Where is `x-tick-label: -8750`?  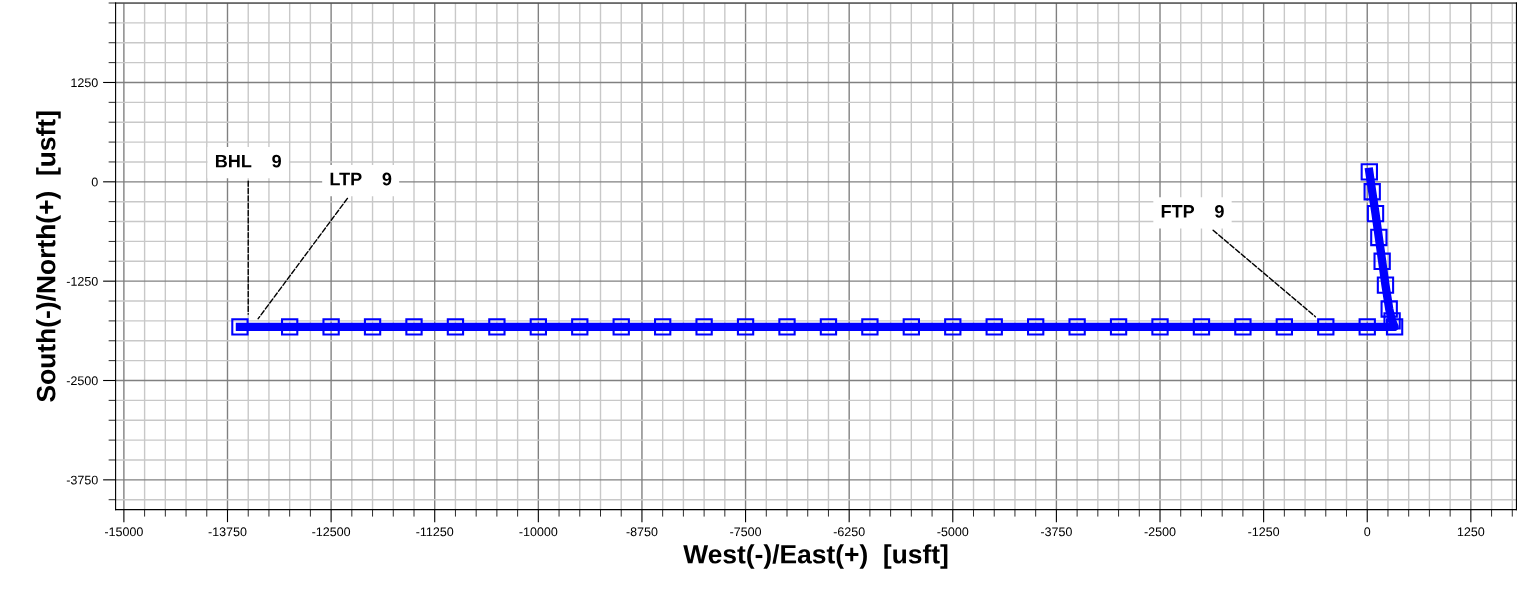
x-tick-label: -8750 is located at coordinates (642, 532).